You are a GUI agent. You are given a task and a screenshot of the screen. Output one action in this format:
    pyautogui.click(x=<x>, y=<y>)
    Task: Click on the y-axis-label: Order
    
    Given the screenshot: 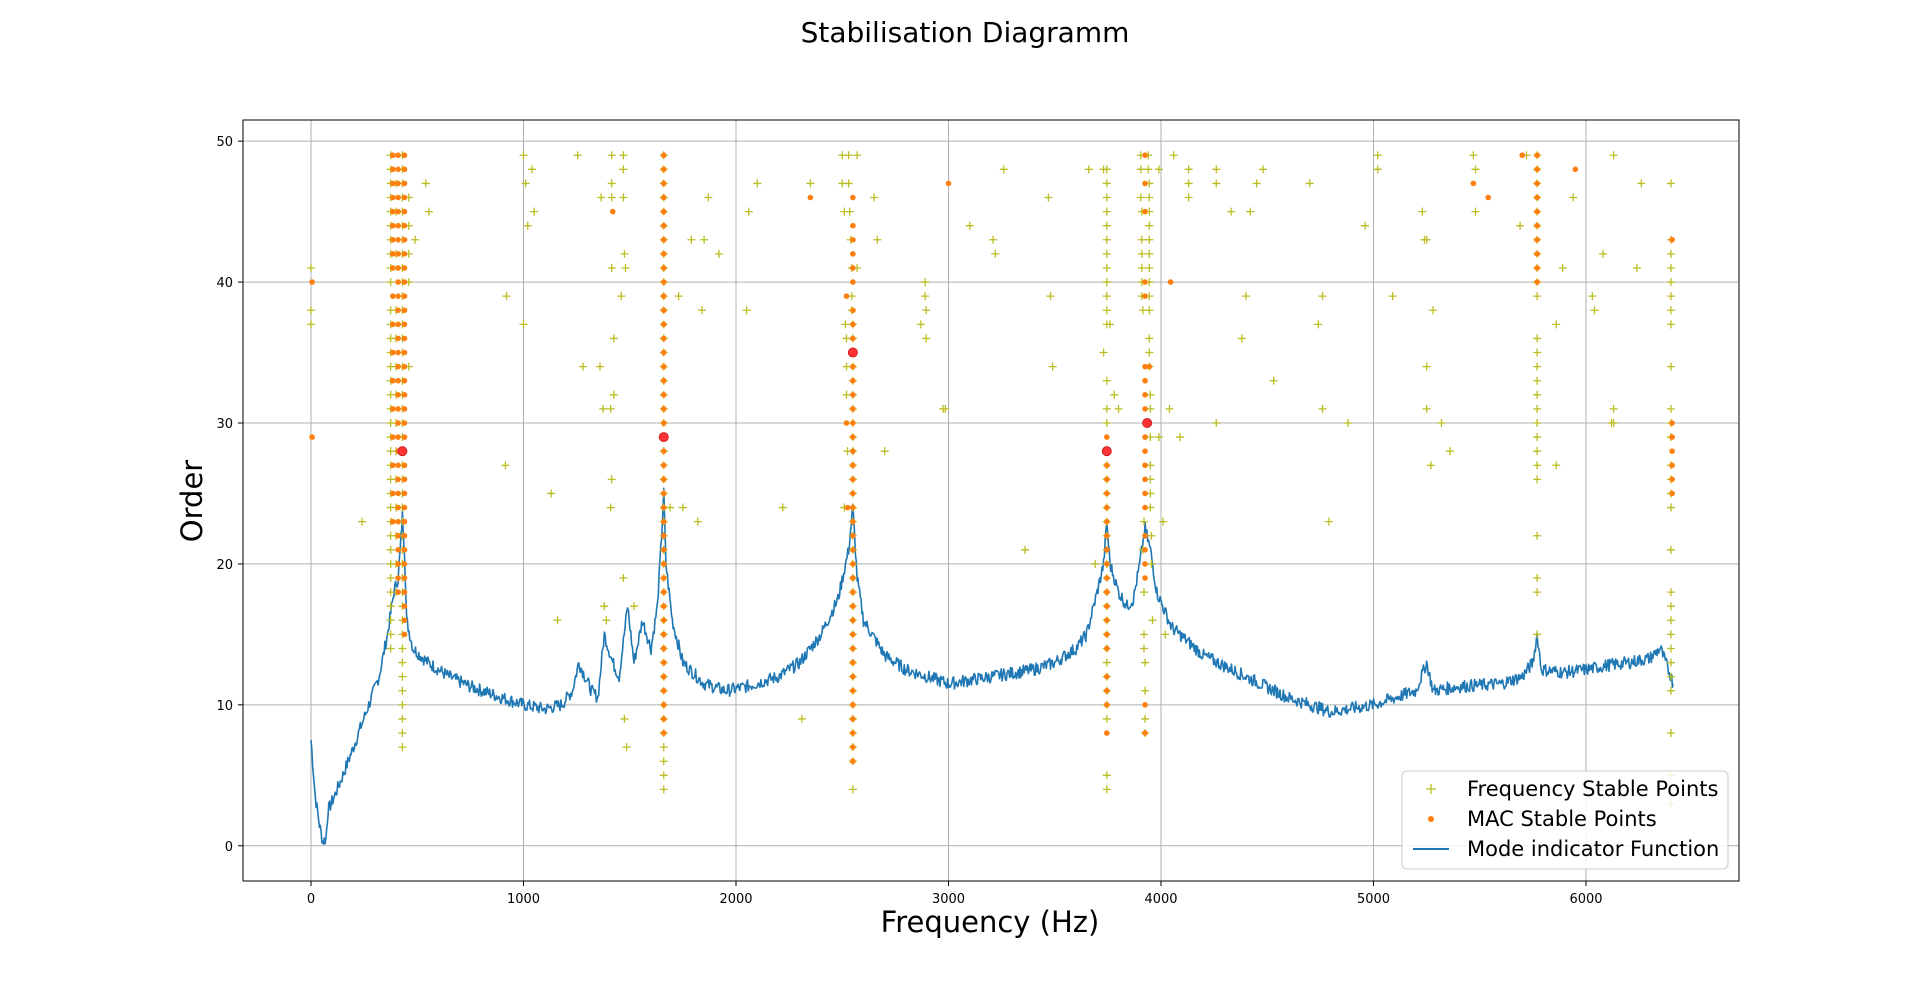 What is the action you would take?
    pyautogui.click(x=192, y=501)
    